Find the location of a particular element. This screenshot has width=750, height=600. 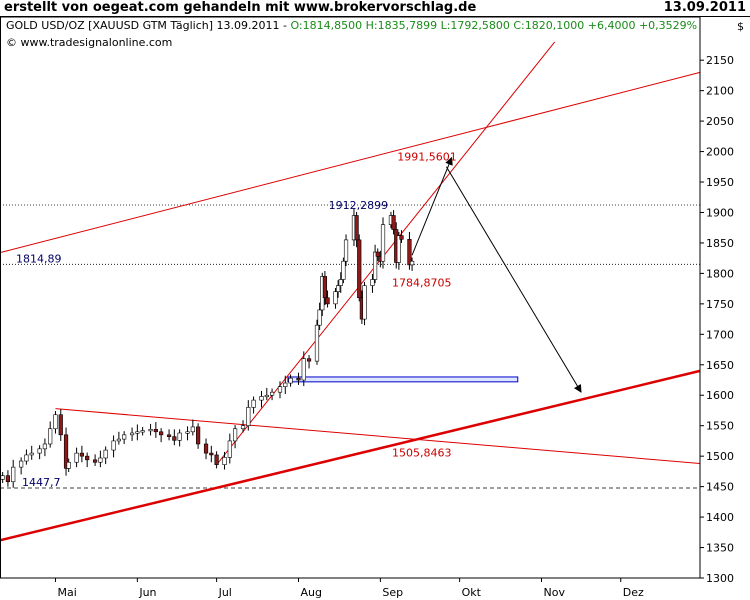

y-tick-label: 1800 is located at coordinates (720, 273).